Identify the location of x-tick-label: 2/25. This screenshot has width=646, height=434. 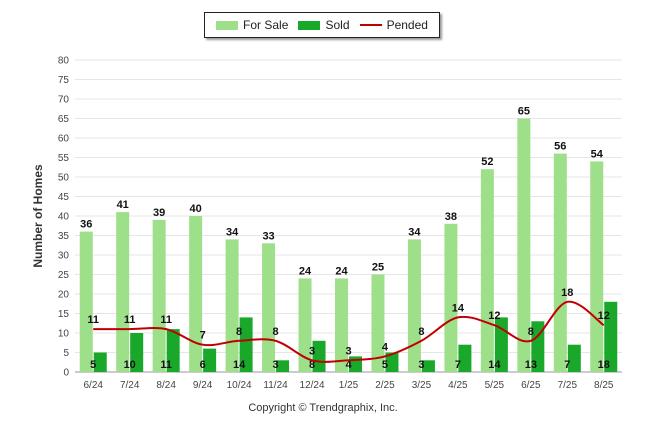
(385, 385).